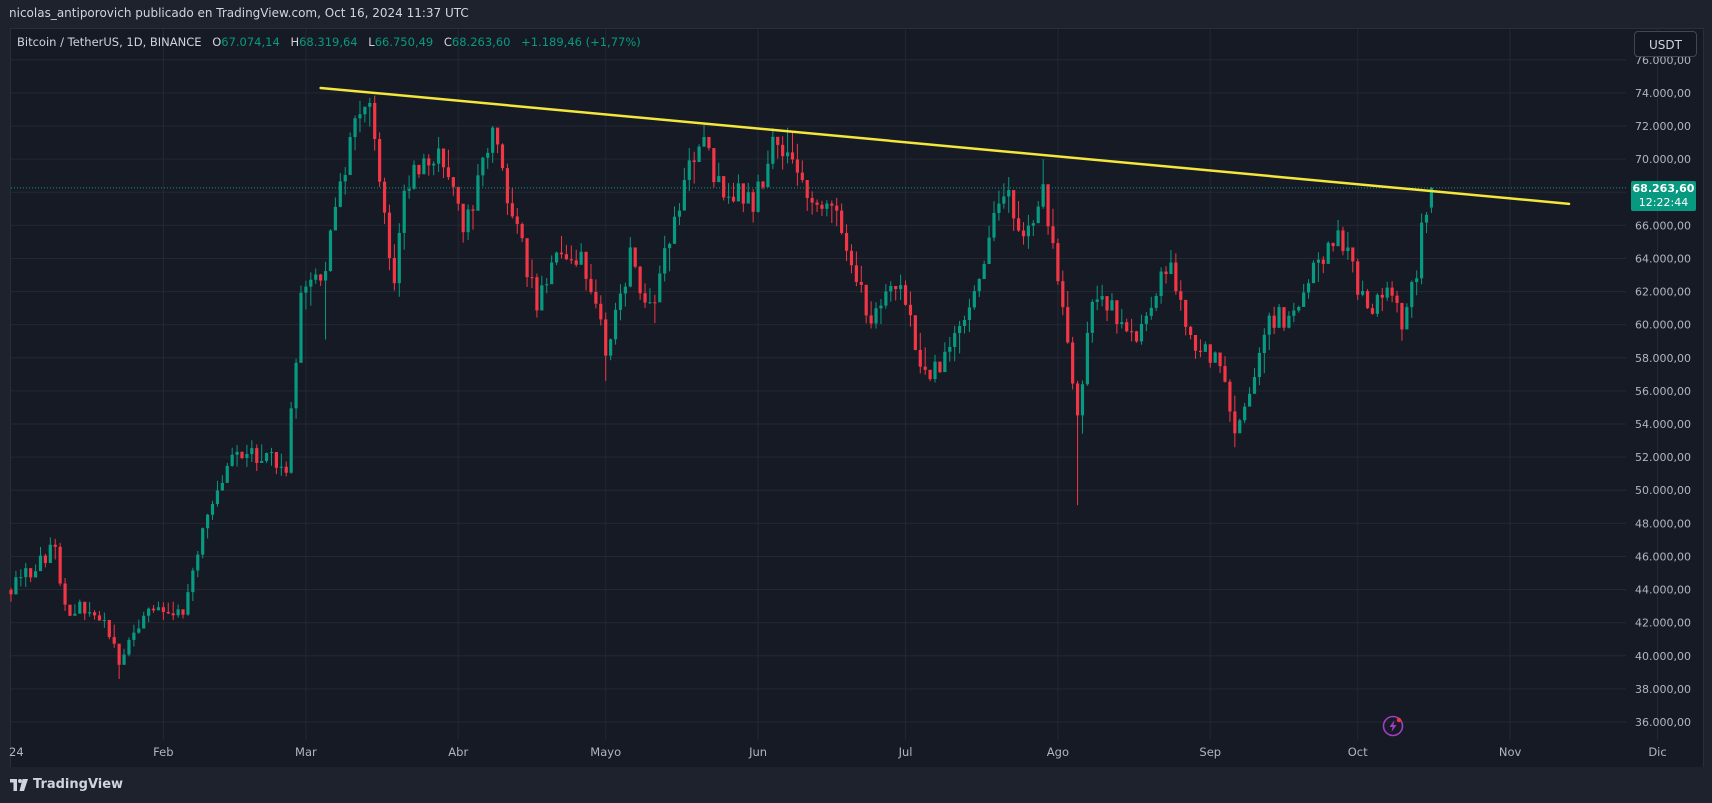 The width and height of the screenshot is (1712, 803). Describe the element at coordinates (1663, 292) in the screenshot. I see `price-tick-label: 62.000,00` at that location.